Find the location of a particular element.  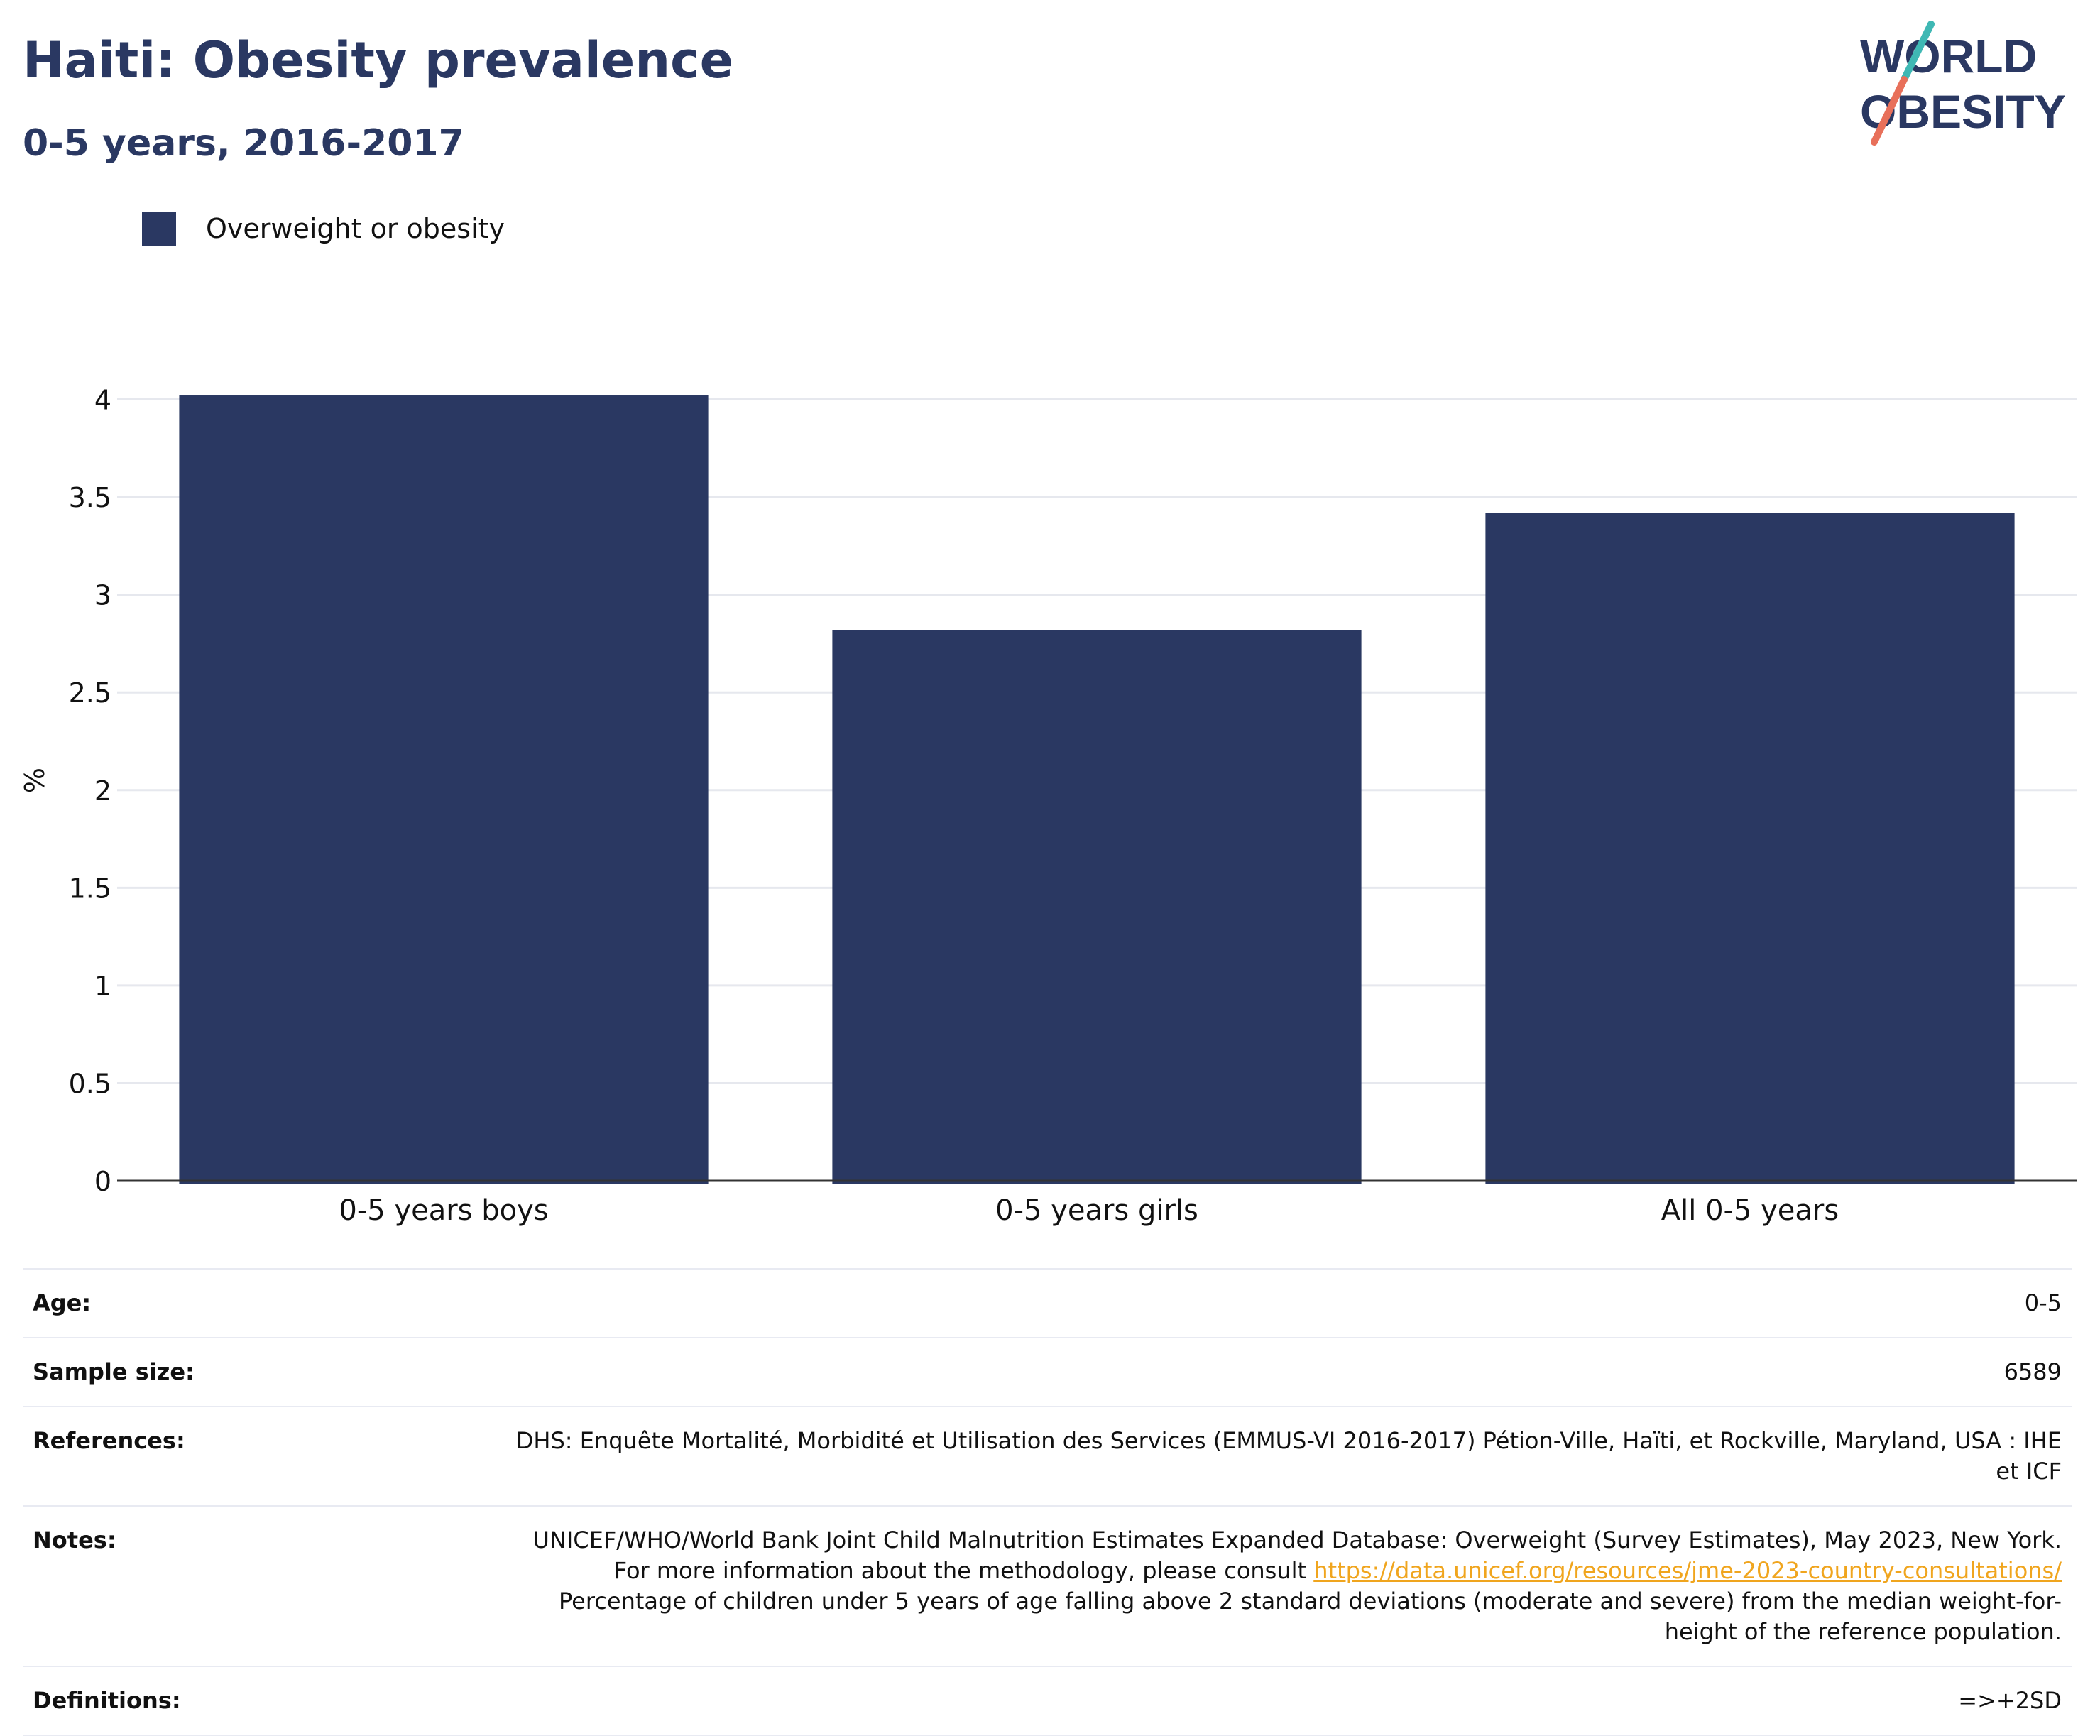

chart-subtitle: 0-5 years, 2016-2017 is located at coordinates (243, 143).